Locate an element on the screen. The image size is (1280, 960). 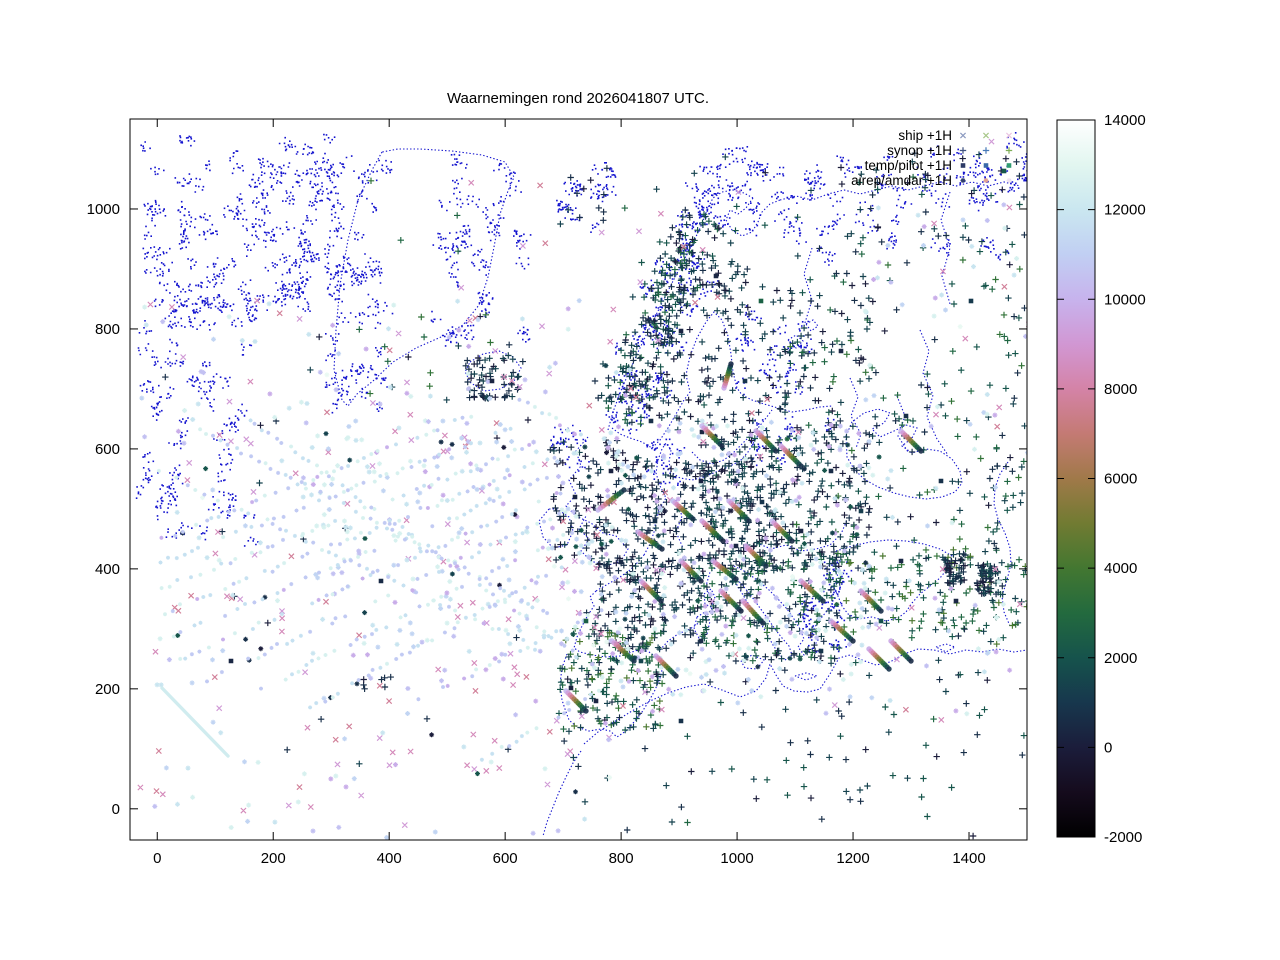
synop-russia-west is located at coordinates (901, 393).